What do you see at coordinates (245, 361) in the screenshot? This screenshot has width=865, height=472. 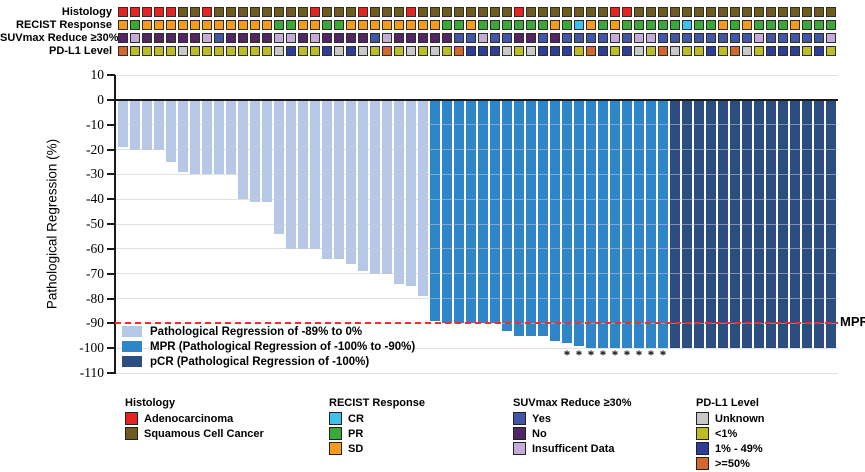 I see `bar-legend-row: pCR (Pathological Regression of -100%)` at bounding box center [245, 361].